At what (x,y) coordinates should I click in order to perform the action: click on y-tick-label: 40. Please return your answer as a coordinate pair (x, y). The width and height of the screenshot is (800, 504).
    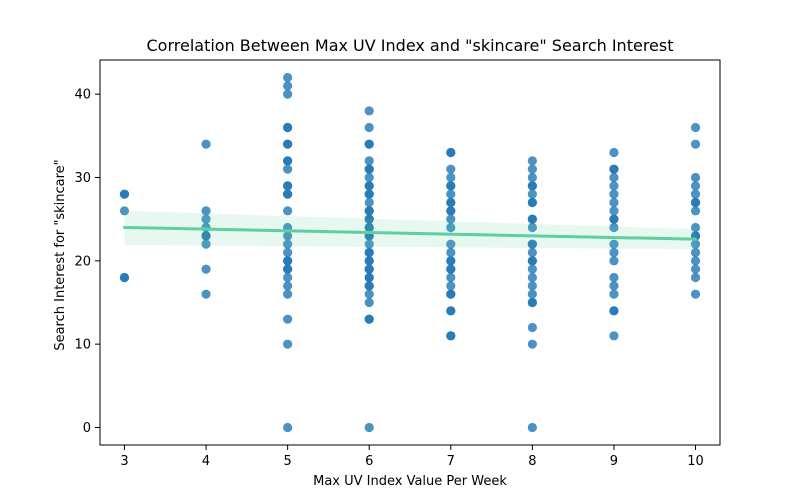
    Looking at the image, I should click on (82, 95).